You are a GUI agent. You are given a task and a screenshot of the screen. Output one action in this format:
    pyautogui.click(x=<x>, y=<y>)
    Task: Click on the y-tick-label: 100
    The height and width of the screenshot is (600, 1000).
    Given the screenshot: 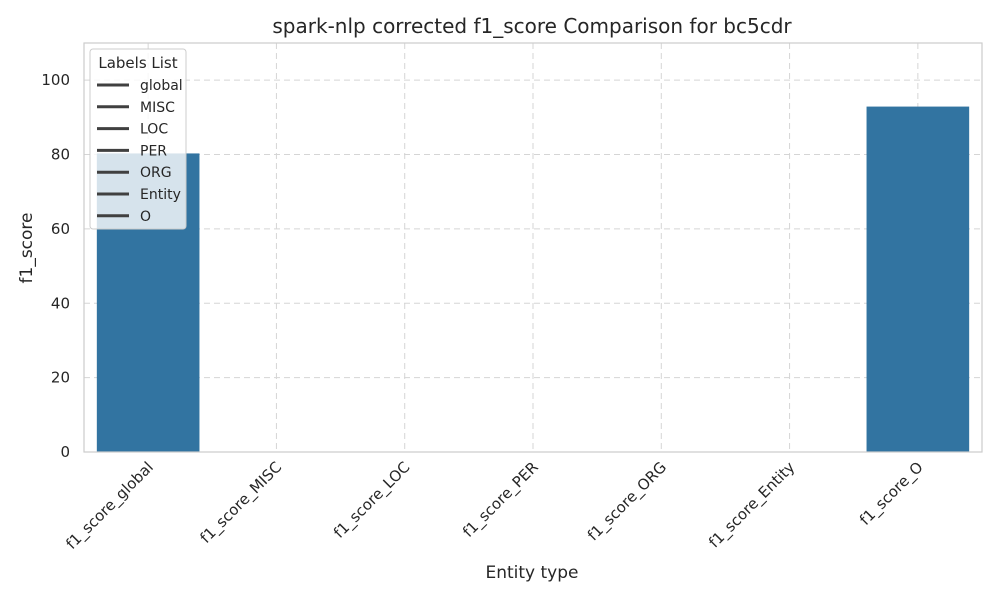 What is the action you would take?
    pyautogui.click(x=55, y=80)
    